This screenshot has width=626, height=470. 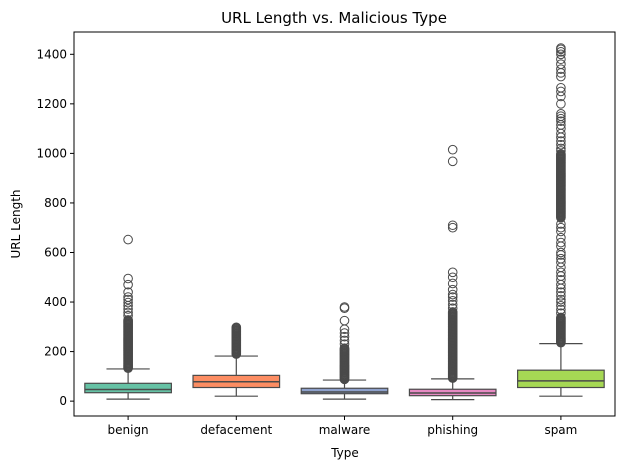 I want to click on y-axis: 0 200 400 600 800 1000 1200 1400, so click(x=55, y=227).